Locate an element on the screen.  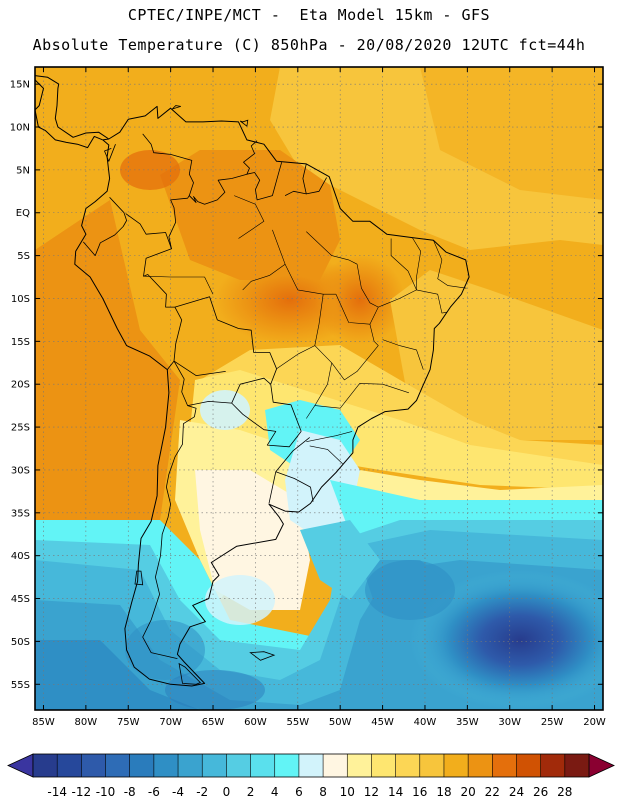
colorbar-outline is located at coordinates (311, 765).